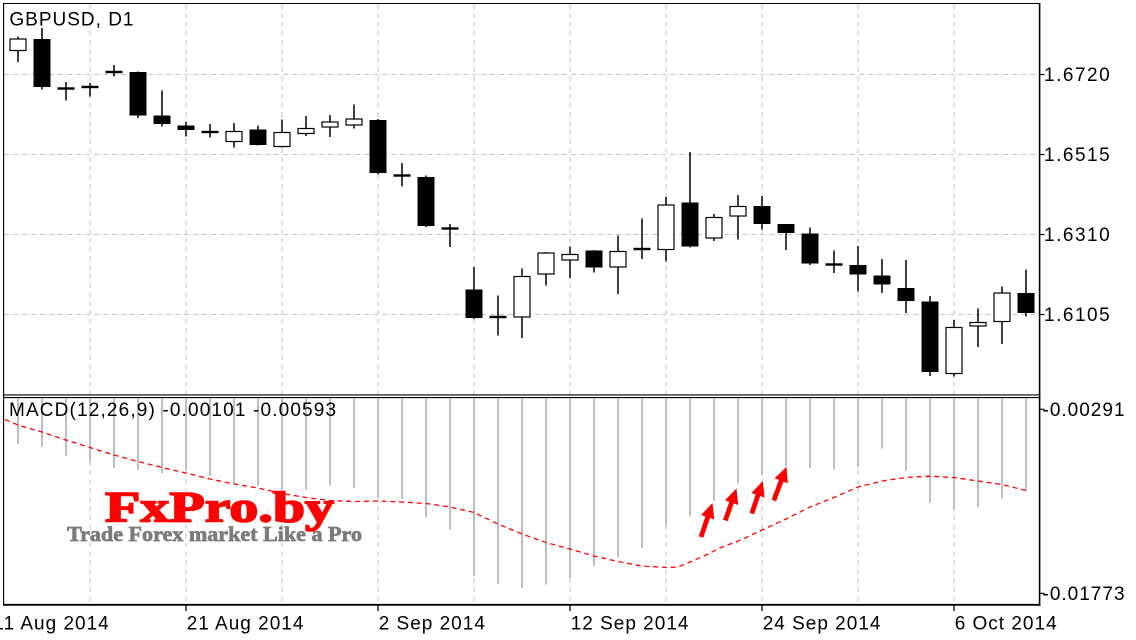 The image size is (1136, 640). What do you see at coordinates (71, 19) in the screenshot?
I see `svg-text: GBPUSD, D1` at bounding box center [71, 19].